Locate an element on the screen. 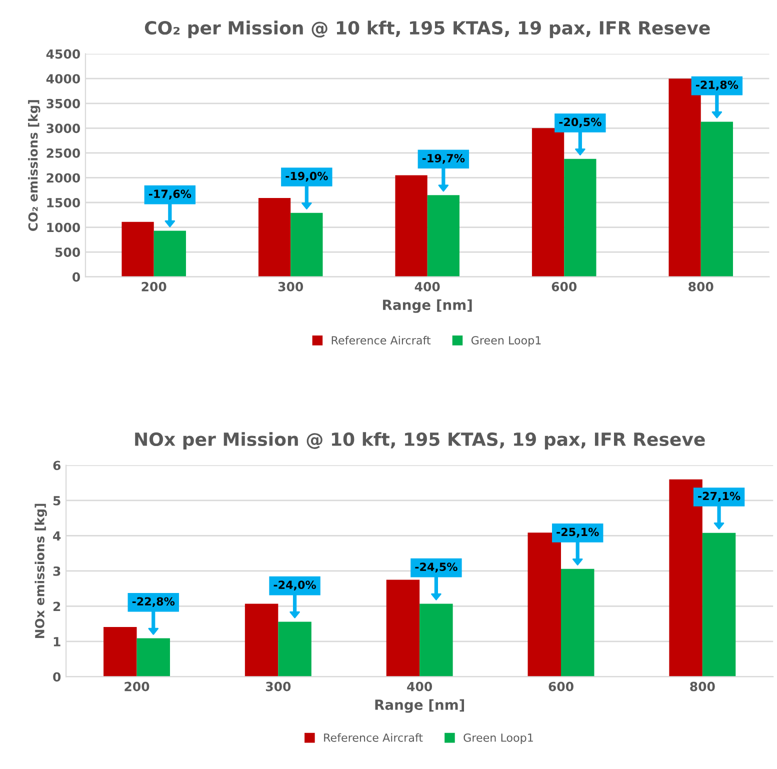 The width and height of the screenshot is (777, 769). y-tick-label: 2000 is located at coordinates (63, 178).